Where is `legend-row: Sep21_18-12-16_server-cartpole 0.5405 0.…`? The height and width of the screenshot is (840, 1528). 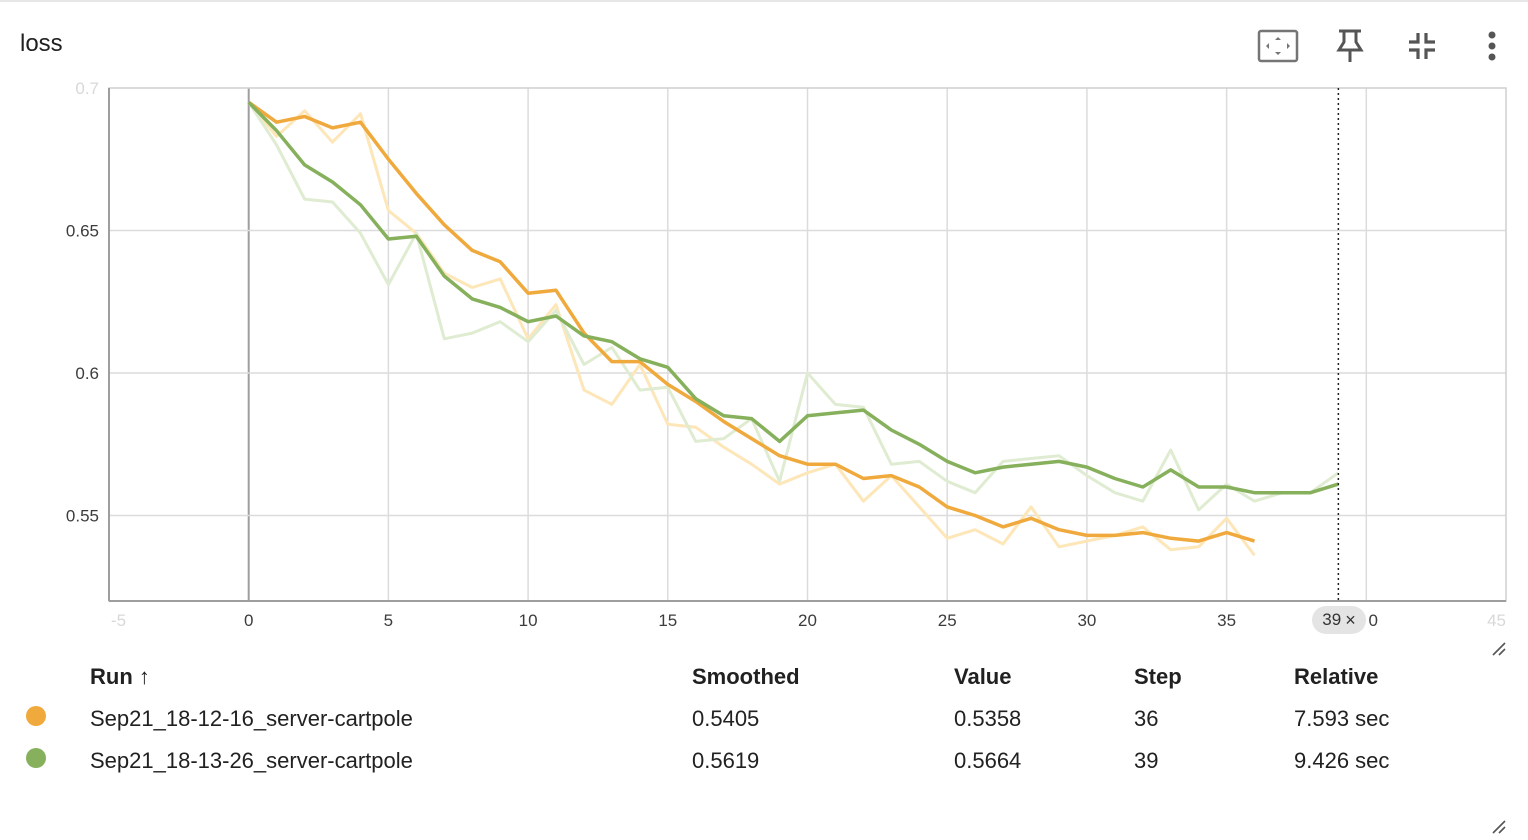
legend-row: Sep21_18-12-16_server-cartpole 0.5405 0.… is located at coordinates (747, 719).